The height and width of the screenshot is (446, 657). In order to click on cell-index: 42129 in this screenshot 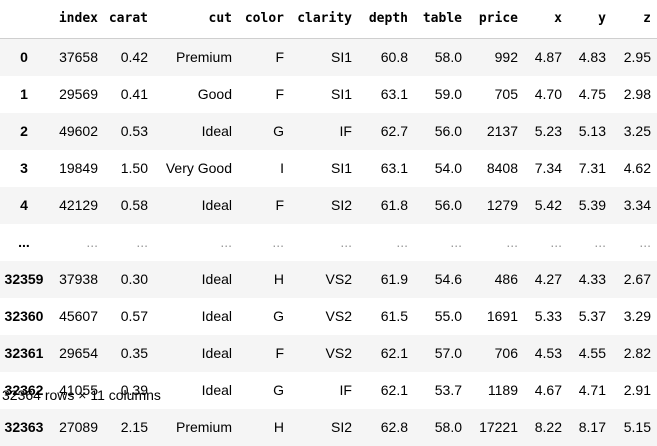, I will do `click(76, 205)`.